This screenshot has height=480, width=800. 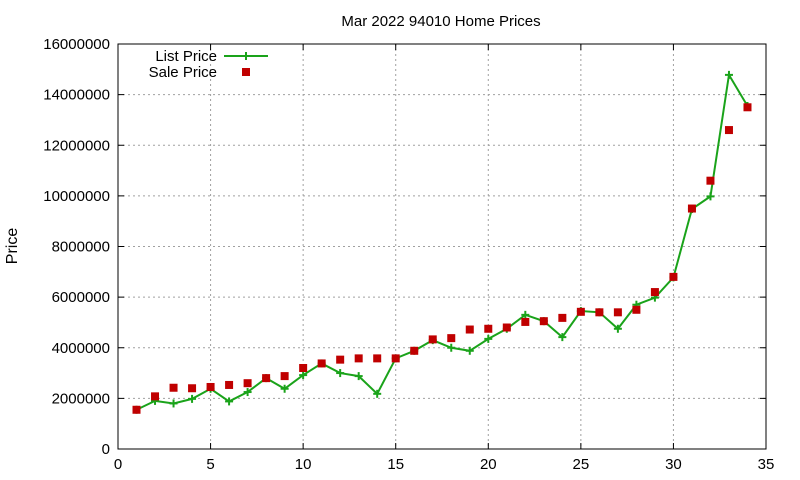 What do you see at coordinates (186, 56) in the screenshot?
I see `legend-list-price-label: List Price` at bounding box center [186, 56].